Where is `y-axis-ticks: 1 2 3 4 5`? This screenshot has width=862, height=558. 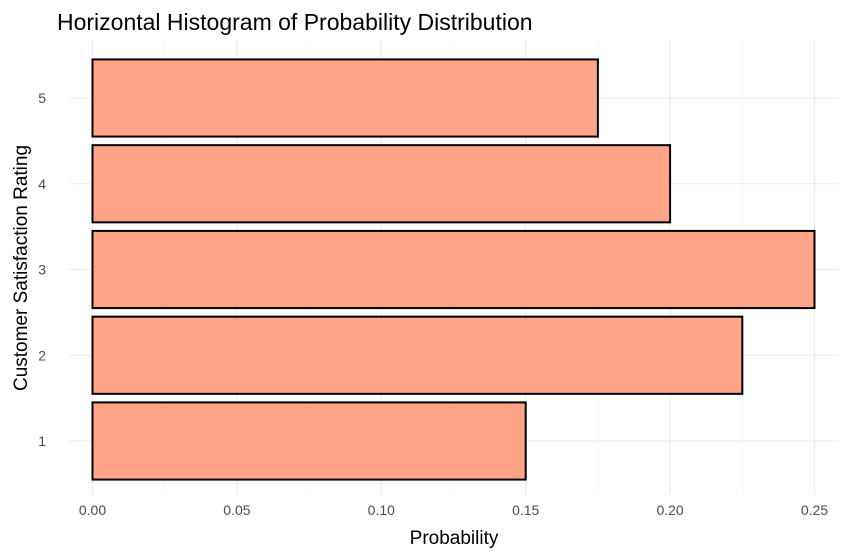
y-axis-ticks: 1 2 3 4 5 is located at coordinates (42, 269).